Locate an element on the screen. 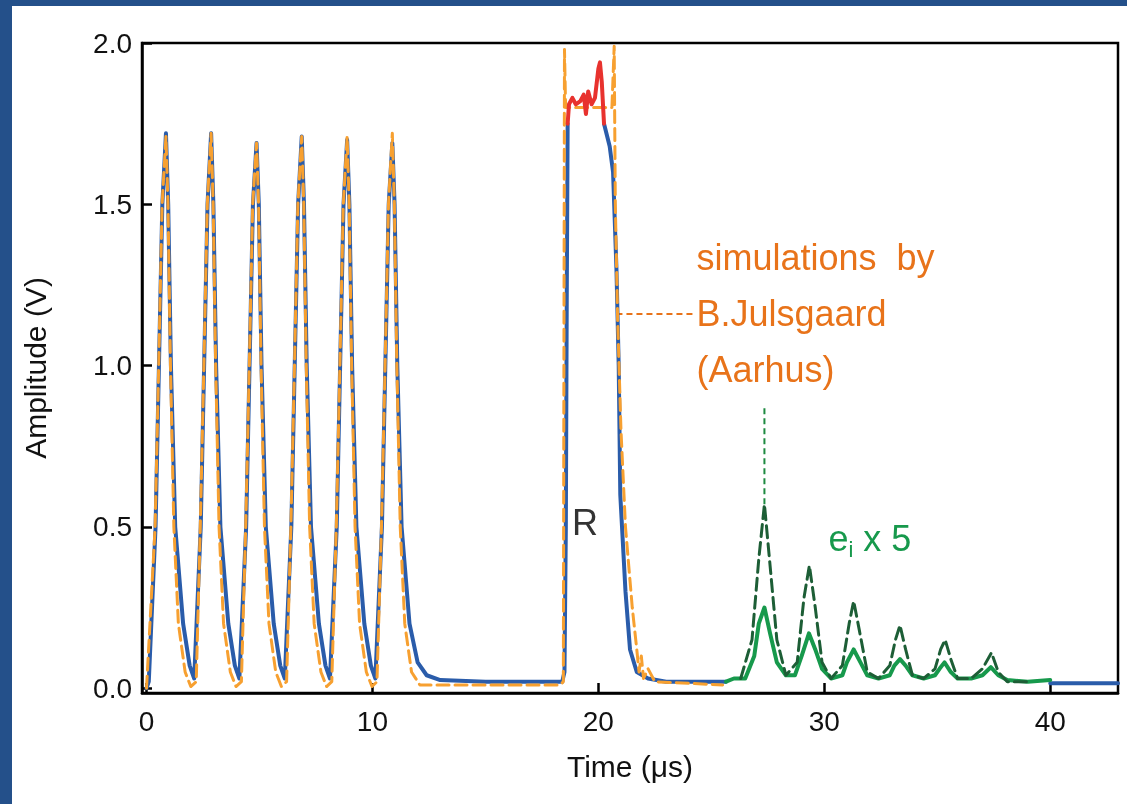 The height and width of the screenshot is (804, 1127). x-tick-label: 40 is located at coordinates (1050, 721).